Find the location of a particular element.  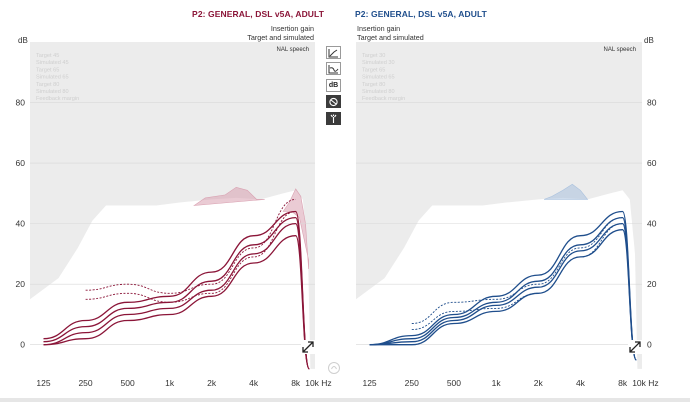

db-button: dB is located at coordinates (333, 85).